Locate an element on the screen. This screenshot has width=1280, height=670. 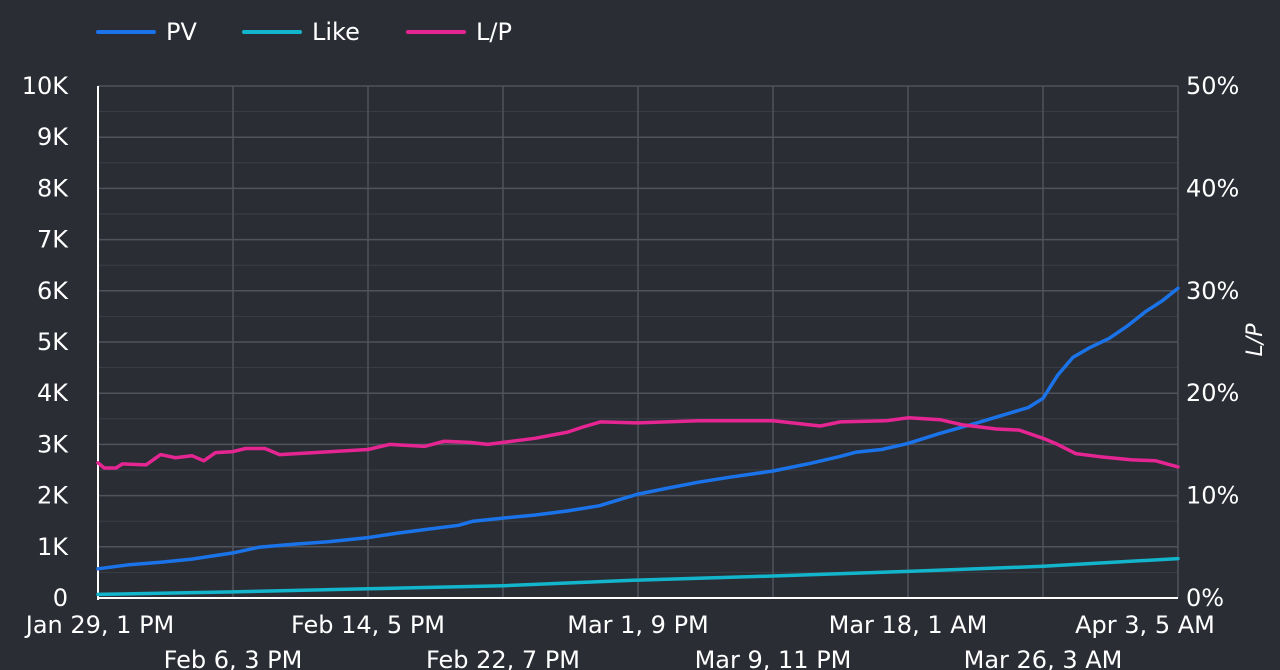
y-left-tick-label: 10K is located at coordinates (46, 86).